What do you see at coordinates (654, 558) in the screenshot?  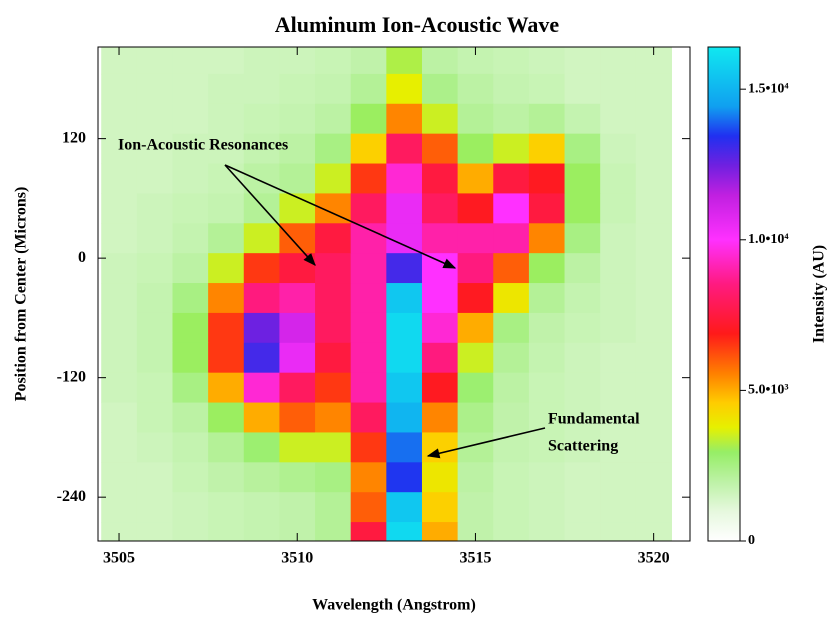 I see `x-tick-label: 3520` at bounding box center [654, 558].